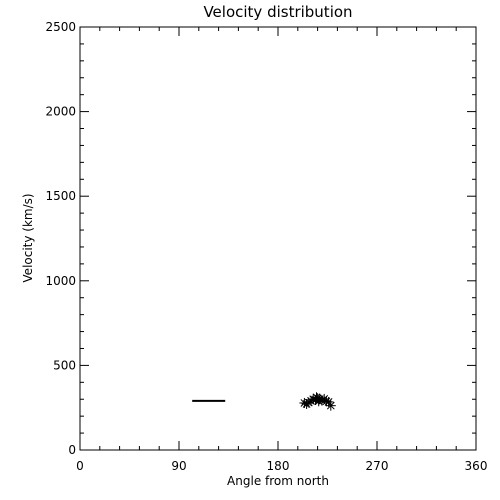  I want to click on x-axis-tick-labels: 0 90 180 270 360, so click(281, 466).